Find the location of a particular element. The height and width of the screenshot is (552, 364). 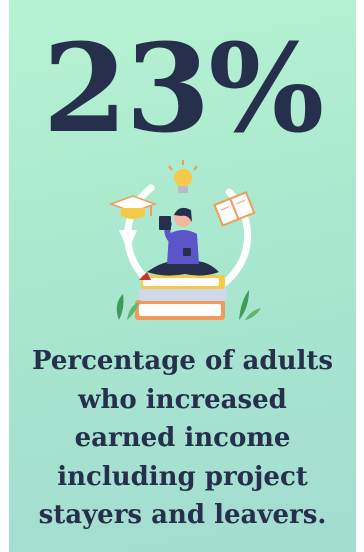

caption-line: earned income is located at coordinates (182, 438).